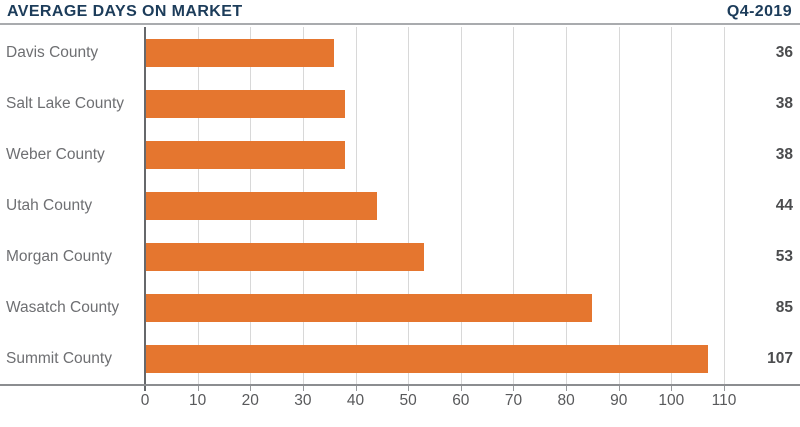  Describe the element at coordinates (461, 400) in the screenshot. I see `x-tick-label: 60` at that location.